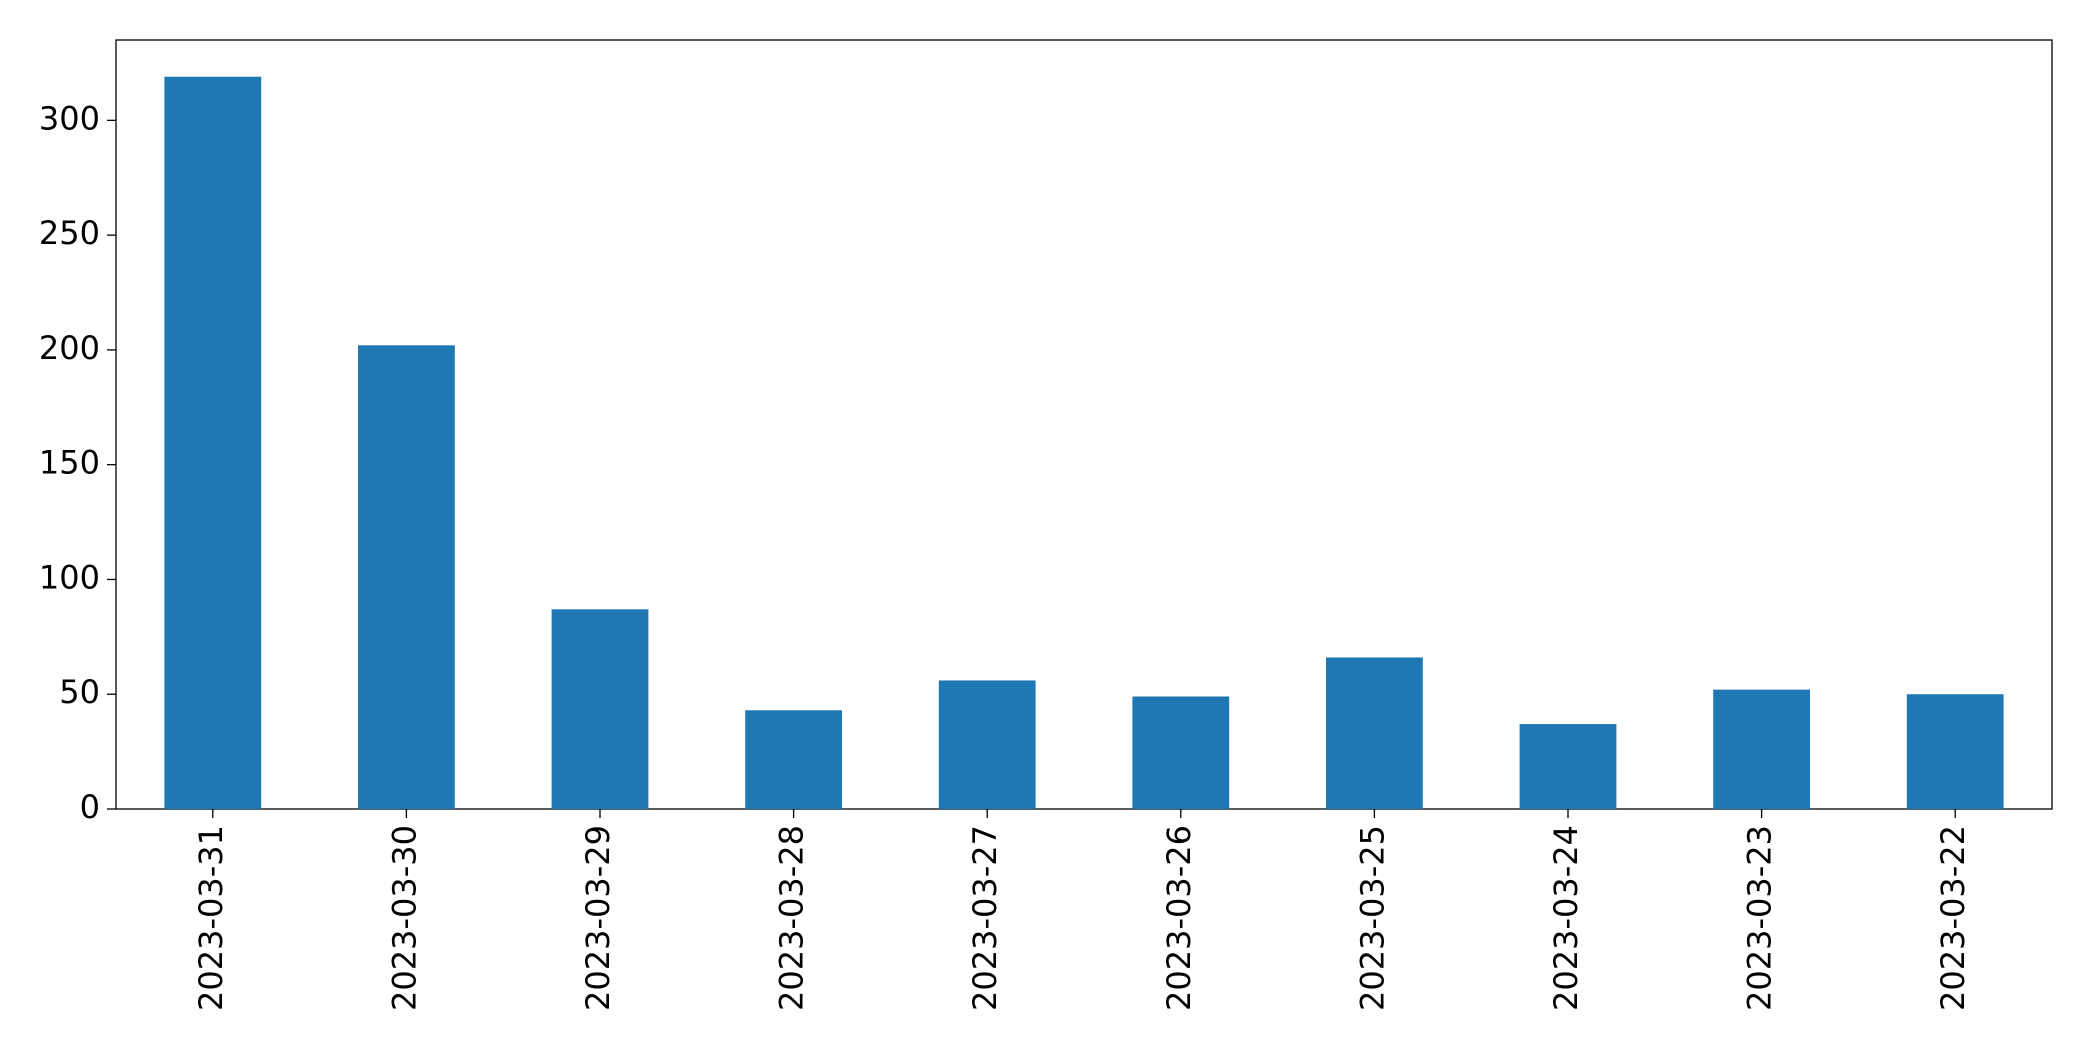 The height and width of the screenshot is (1061, 2093). What do you see at coordinates (985, 918) in the screenshot?
I see `x-tick-label: 2023-03-27` at bounding box center [985, 918].